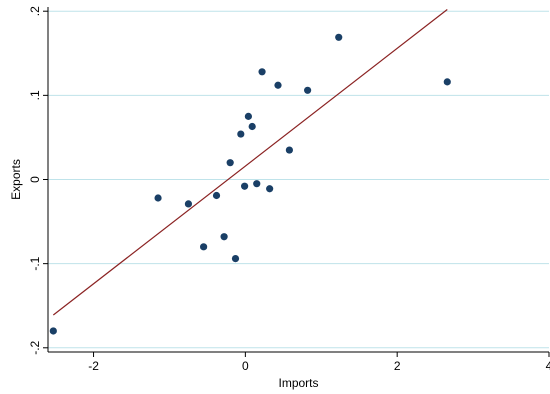  Describe the element at coordinates (16, 179) in the screenshot. I see `y-axis-title: Exports` at that location.